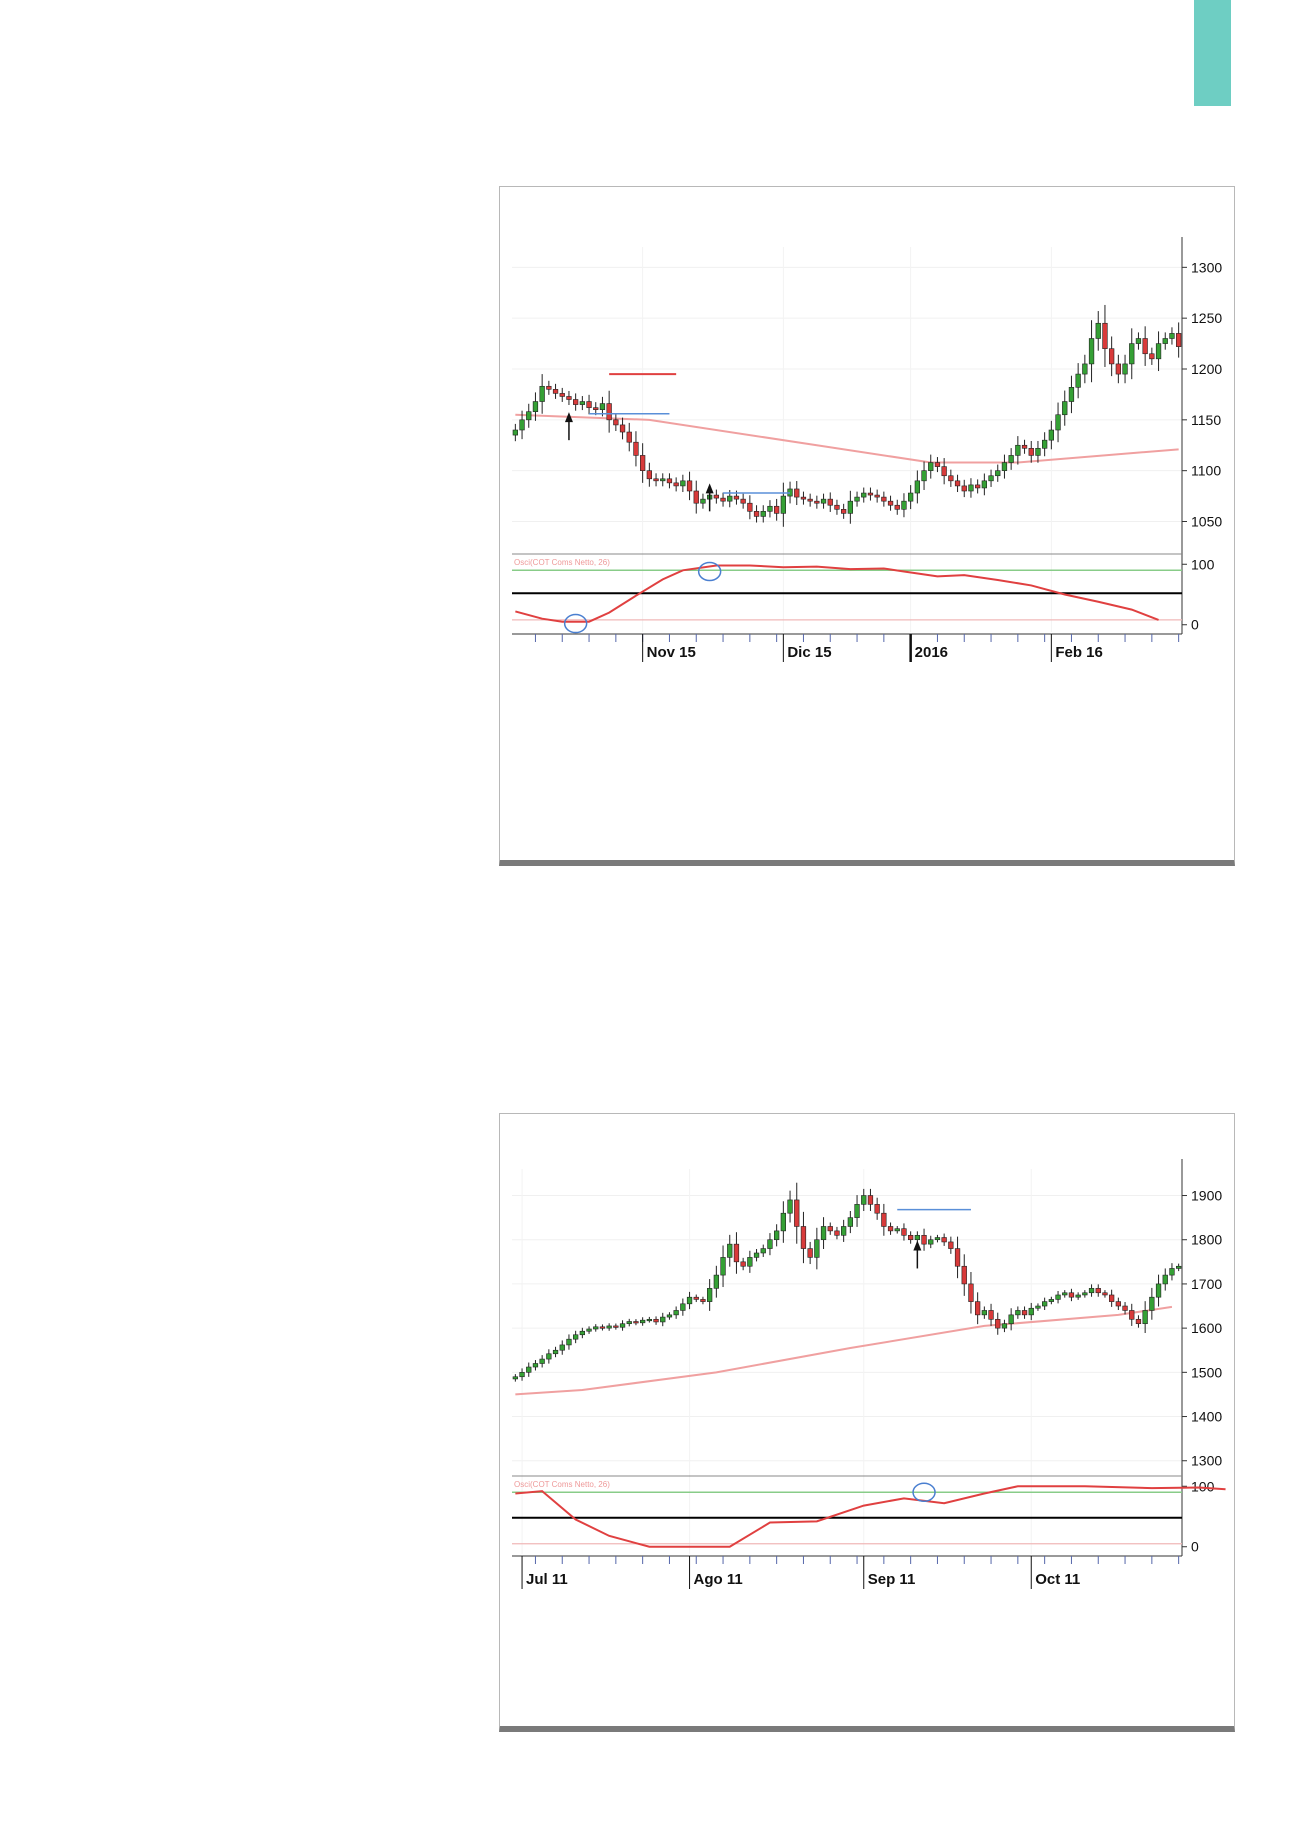 Image resolution: width=1300 pixels, height=1839 pixels. I want to click on date-tick-label: Sep 11, so click(892, 1579).